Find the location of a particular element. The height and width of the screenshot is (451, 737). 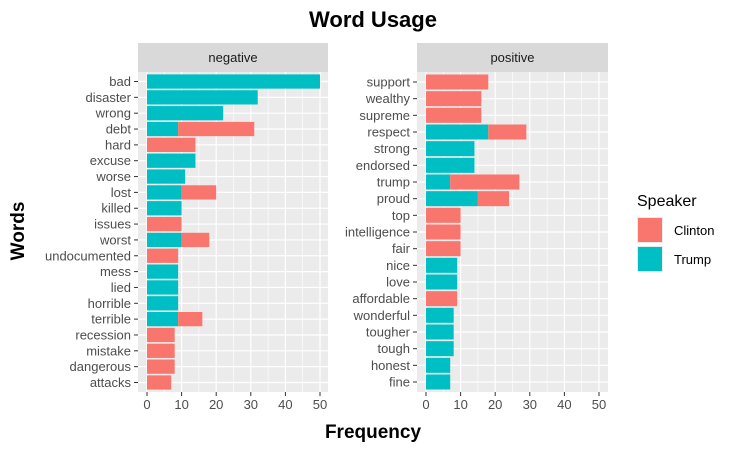

bar-trump-proud is located at coordinates (452, 199).